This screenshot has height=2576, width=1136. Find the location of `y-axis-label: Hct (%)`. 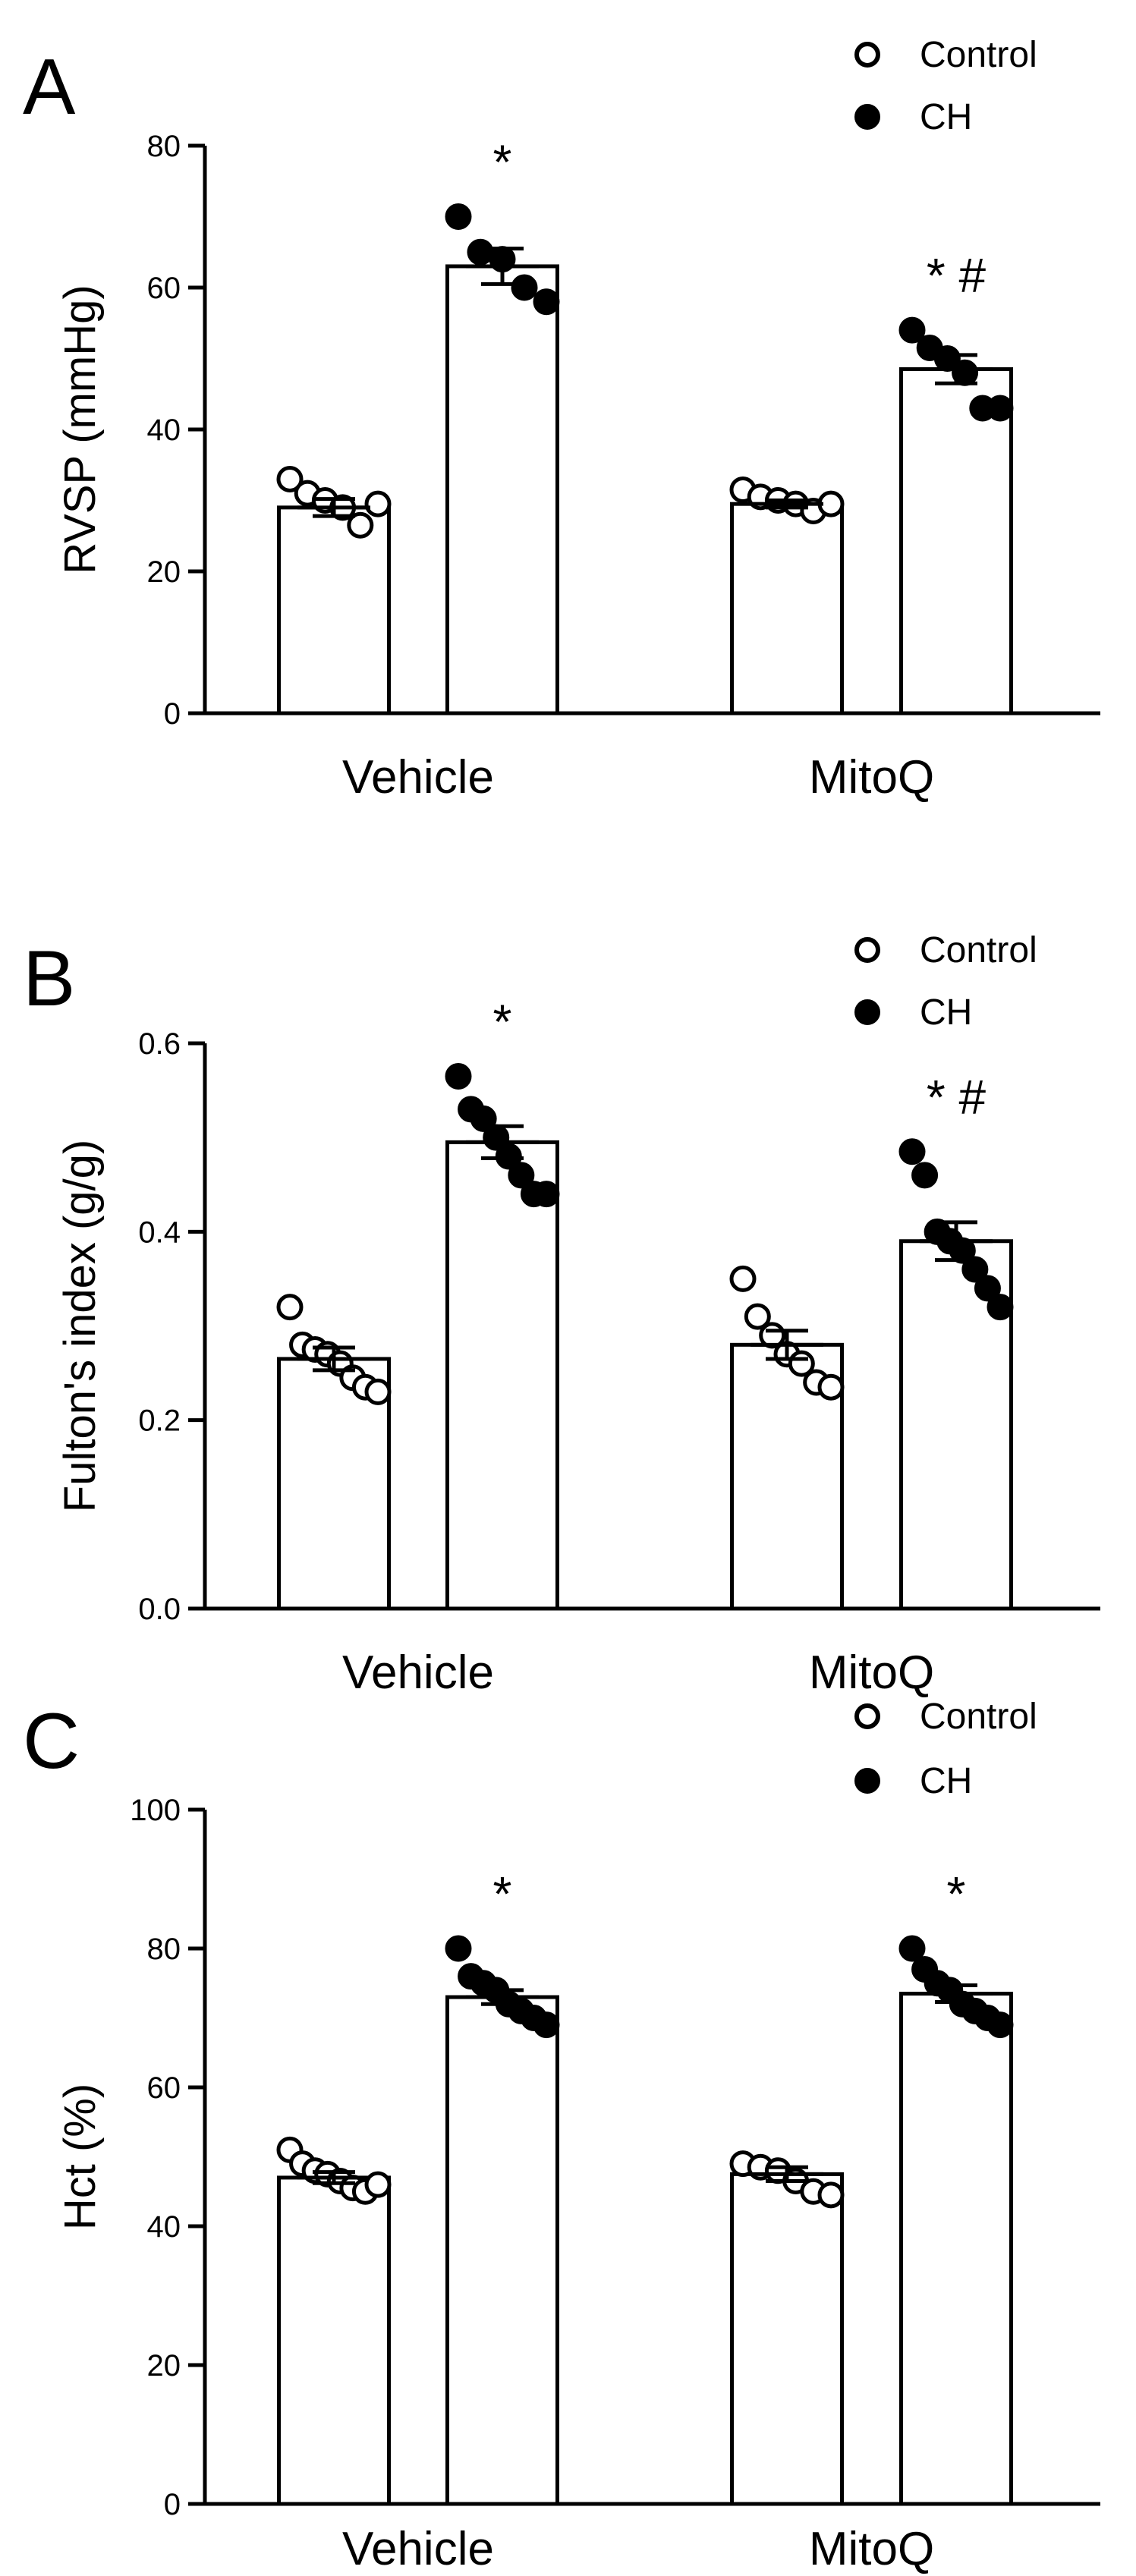

y-axis-label: Hct (%) is located at coordinates (80, 2157).